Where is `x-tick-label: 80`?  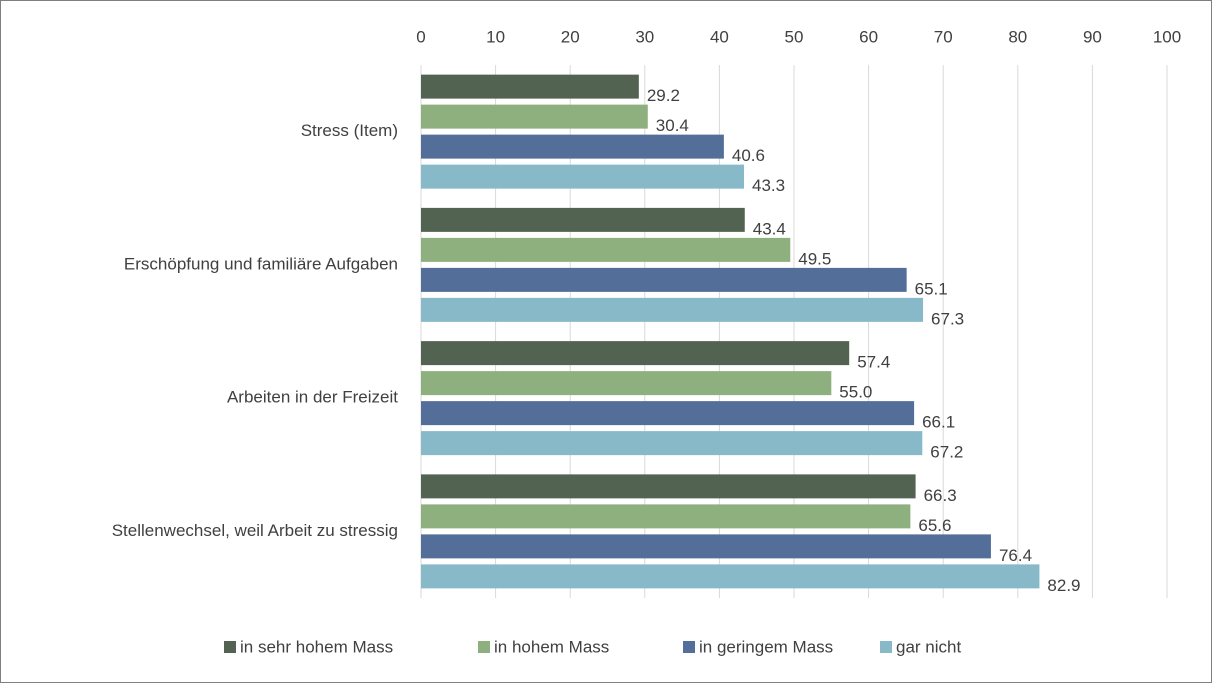
x-tick-label: 80 is located at coordinates (1017, 36).